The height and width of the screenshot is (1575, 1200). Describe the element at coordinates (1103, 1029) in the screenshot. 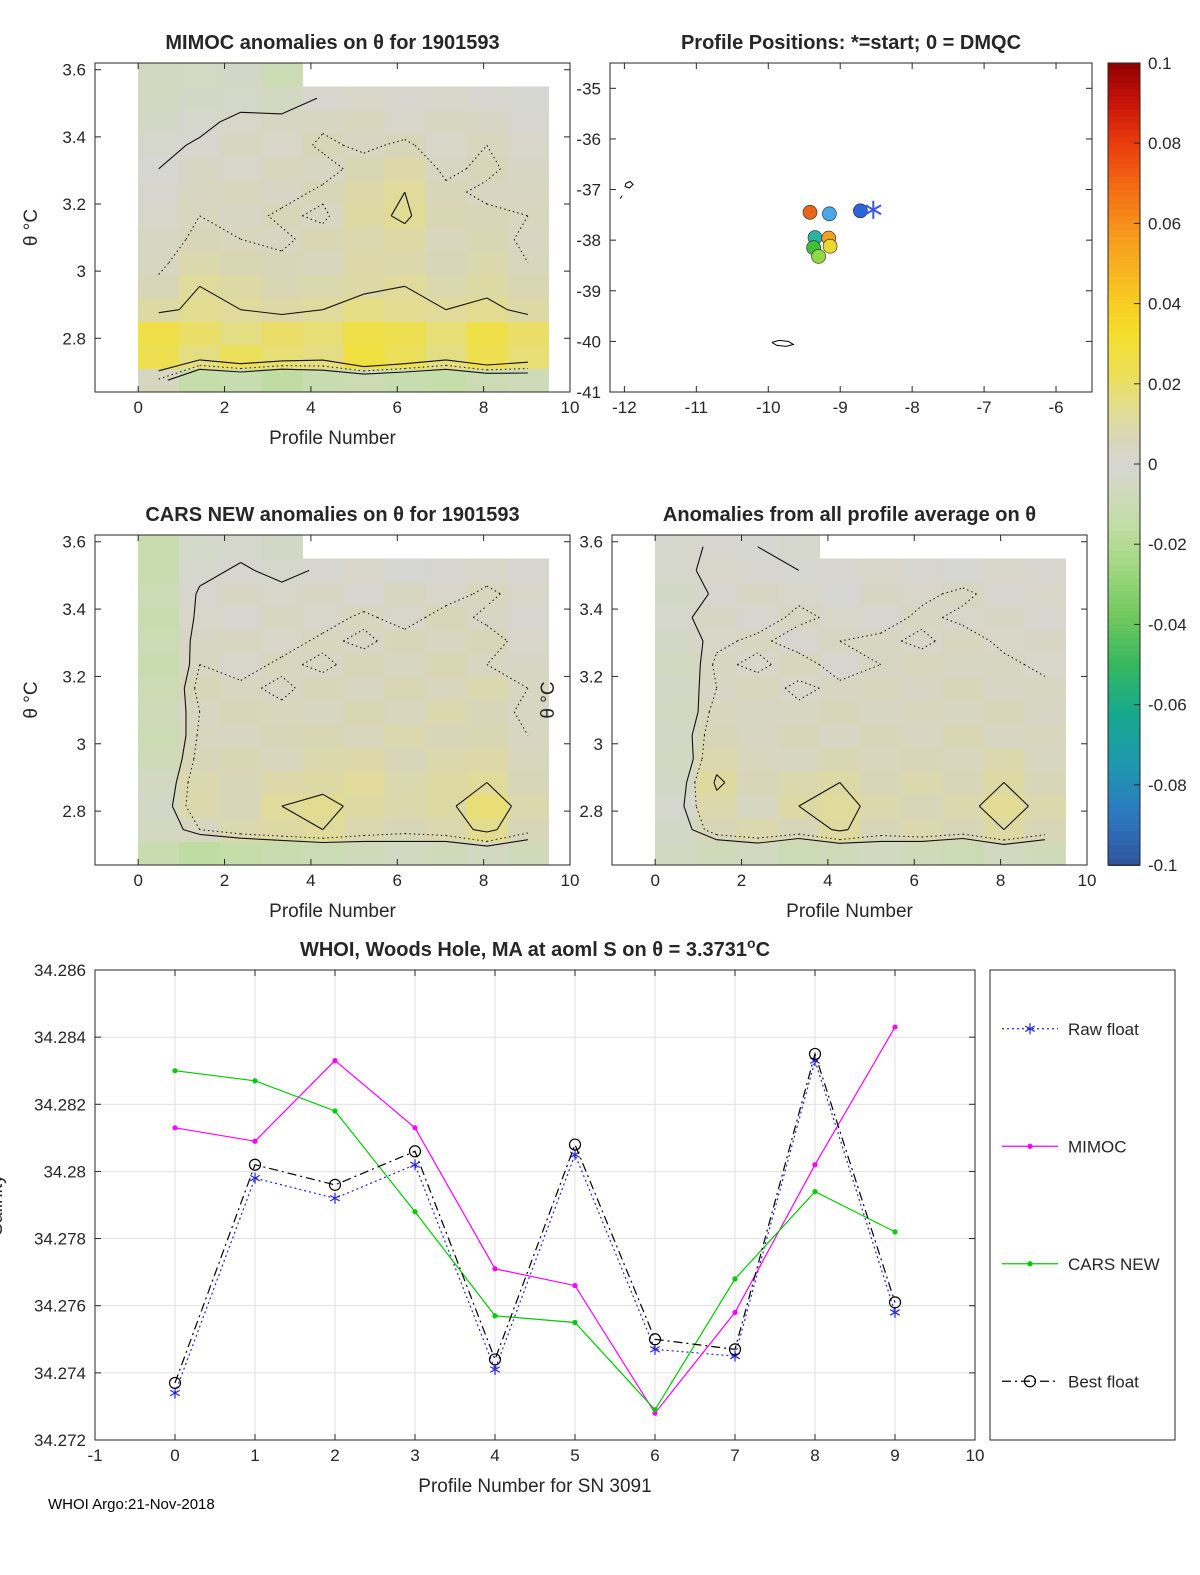

I see `legend-label: Raw float` at that location.